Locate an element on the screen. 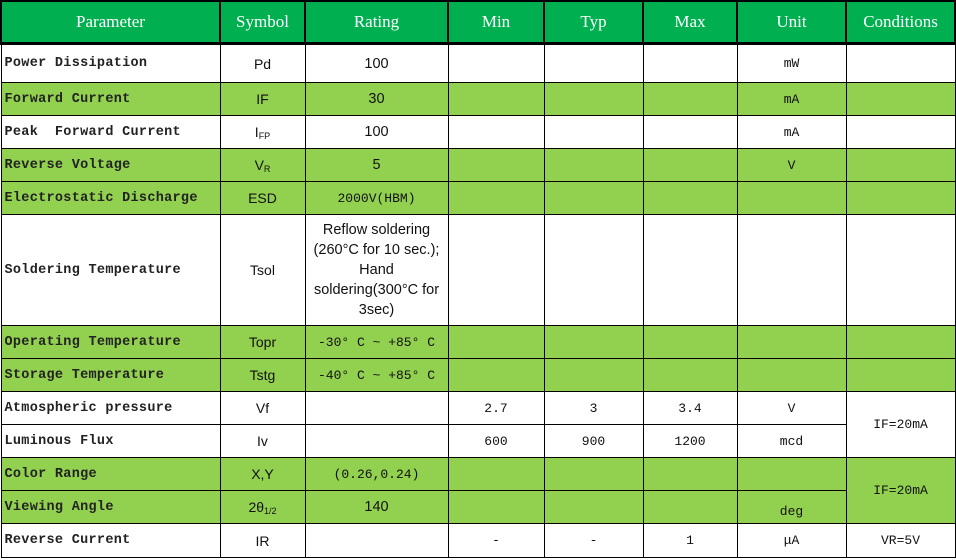  header-unit: Unit is located at coordinates (791, 22).